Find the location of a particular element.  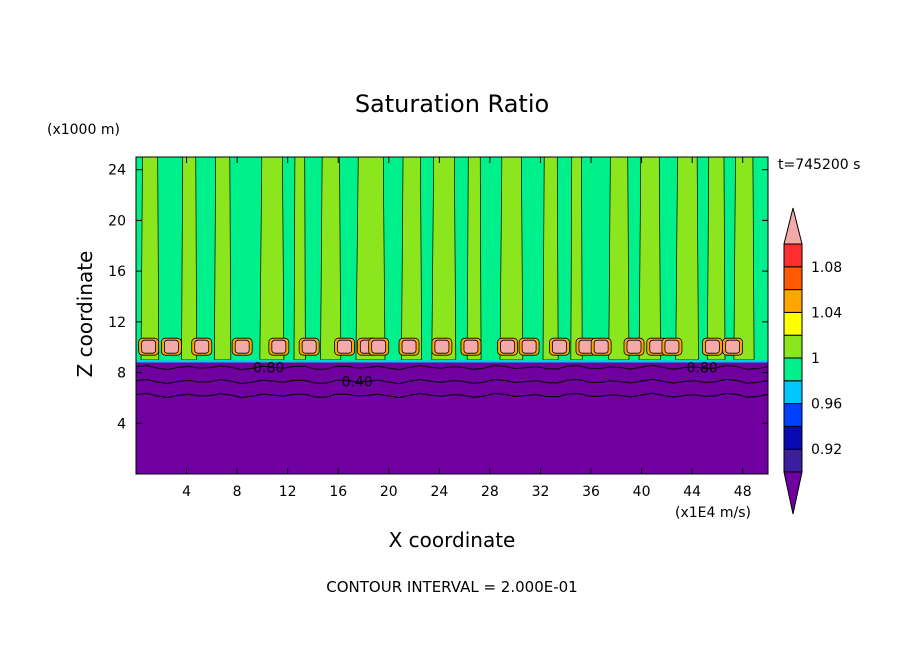

x-tick-label: 40 is located at coordinates (642, 492).